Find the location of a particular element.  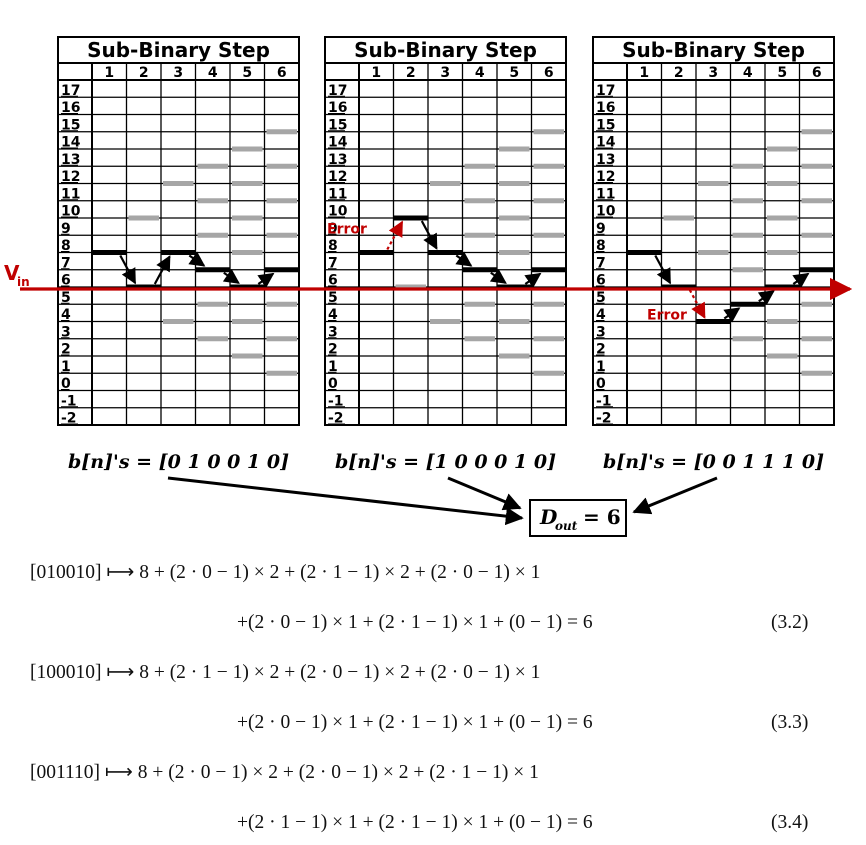

error-label: Error is located at coordinates (667, 316).